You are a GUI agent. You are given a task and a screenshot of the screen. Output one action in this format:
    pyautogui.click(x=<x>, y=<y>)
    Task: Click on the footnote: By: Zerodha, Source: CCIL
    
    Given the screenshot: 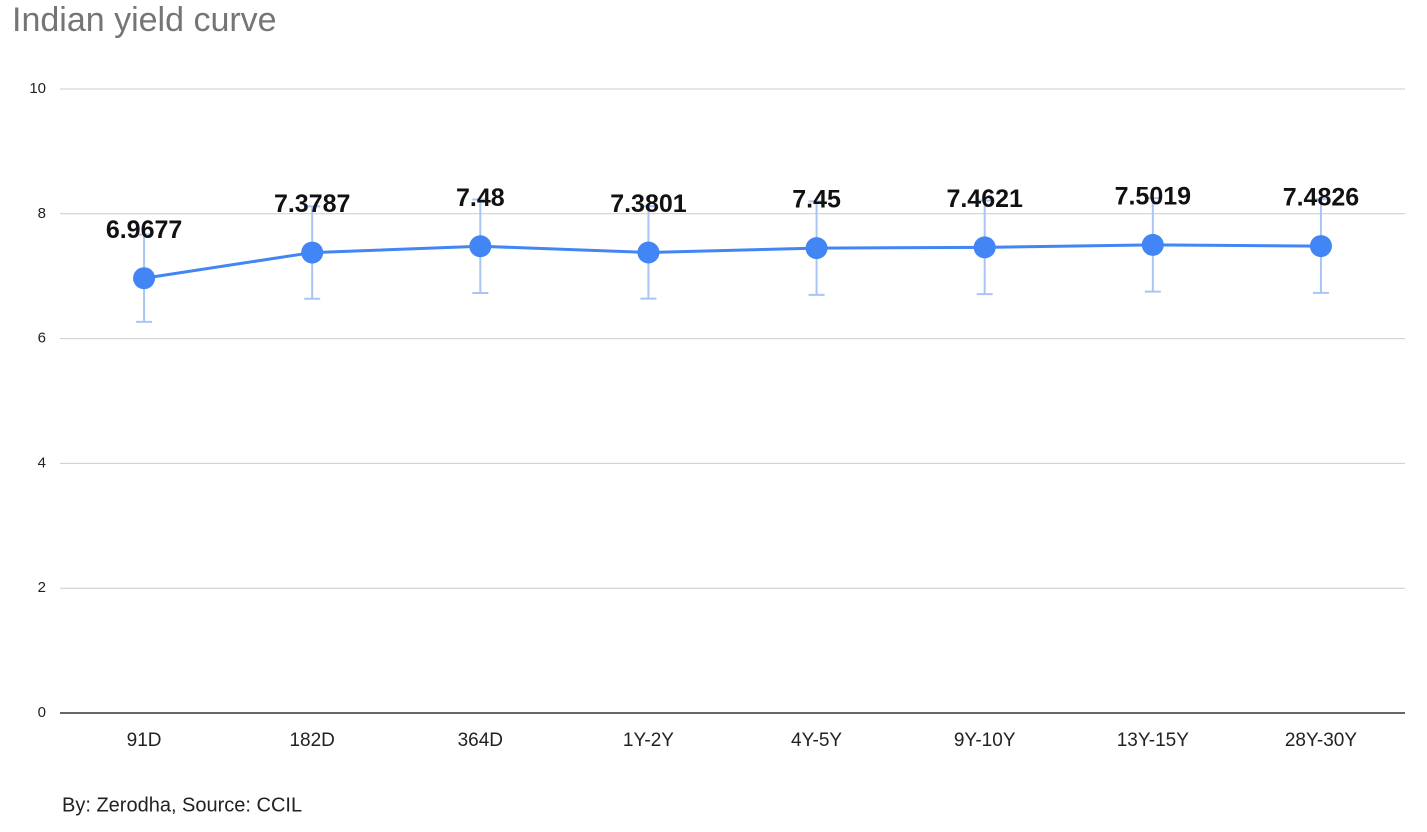 What is the action you would take?
    pyautogui.click(x=182, y=805)
    